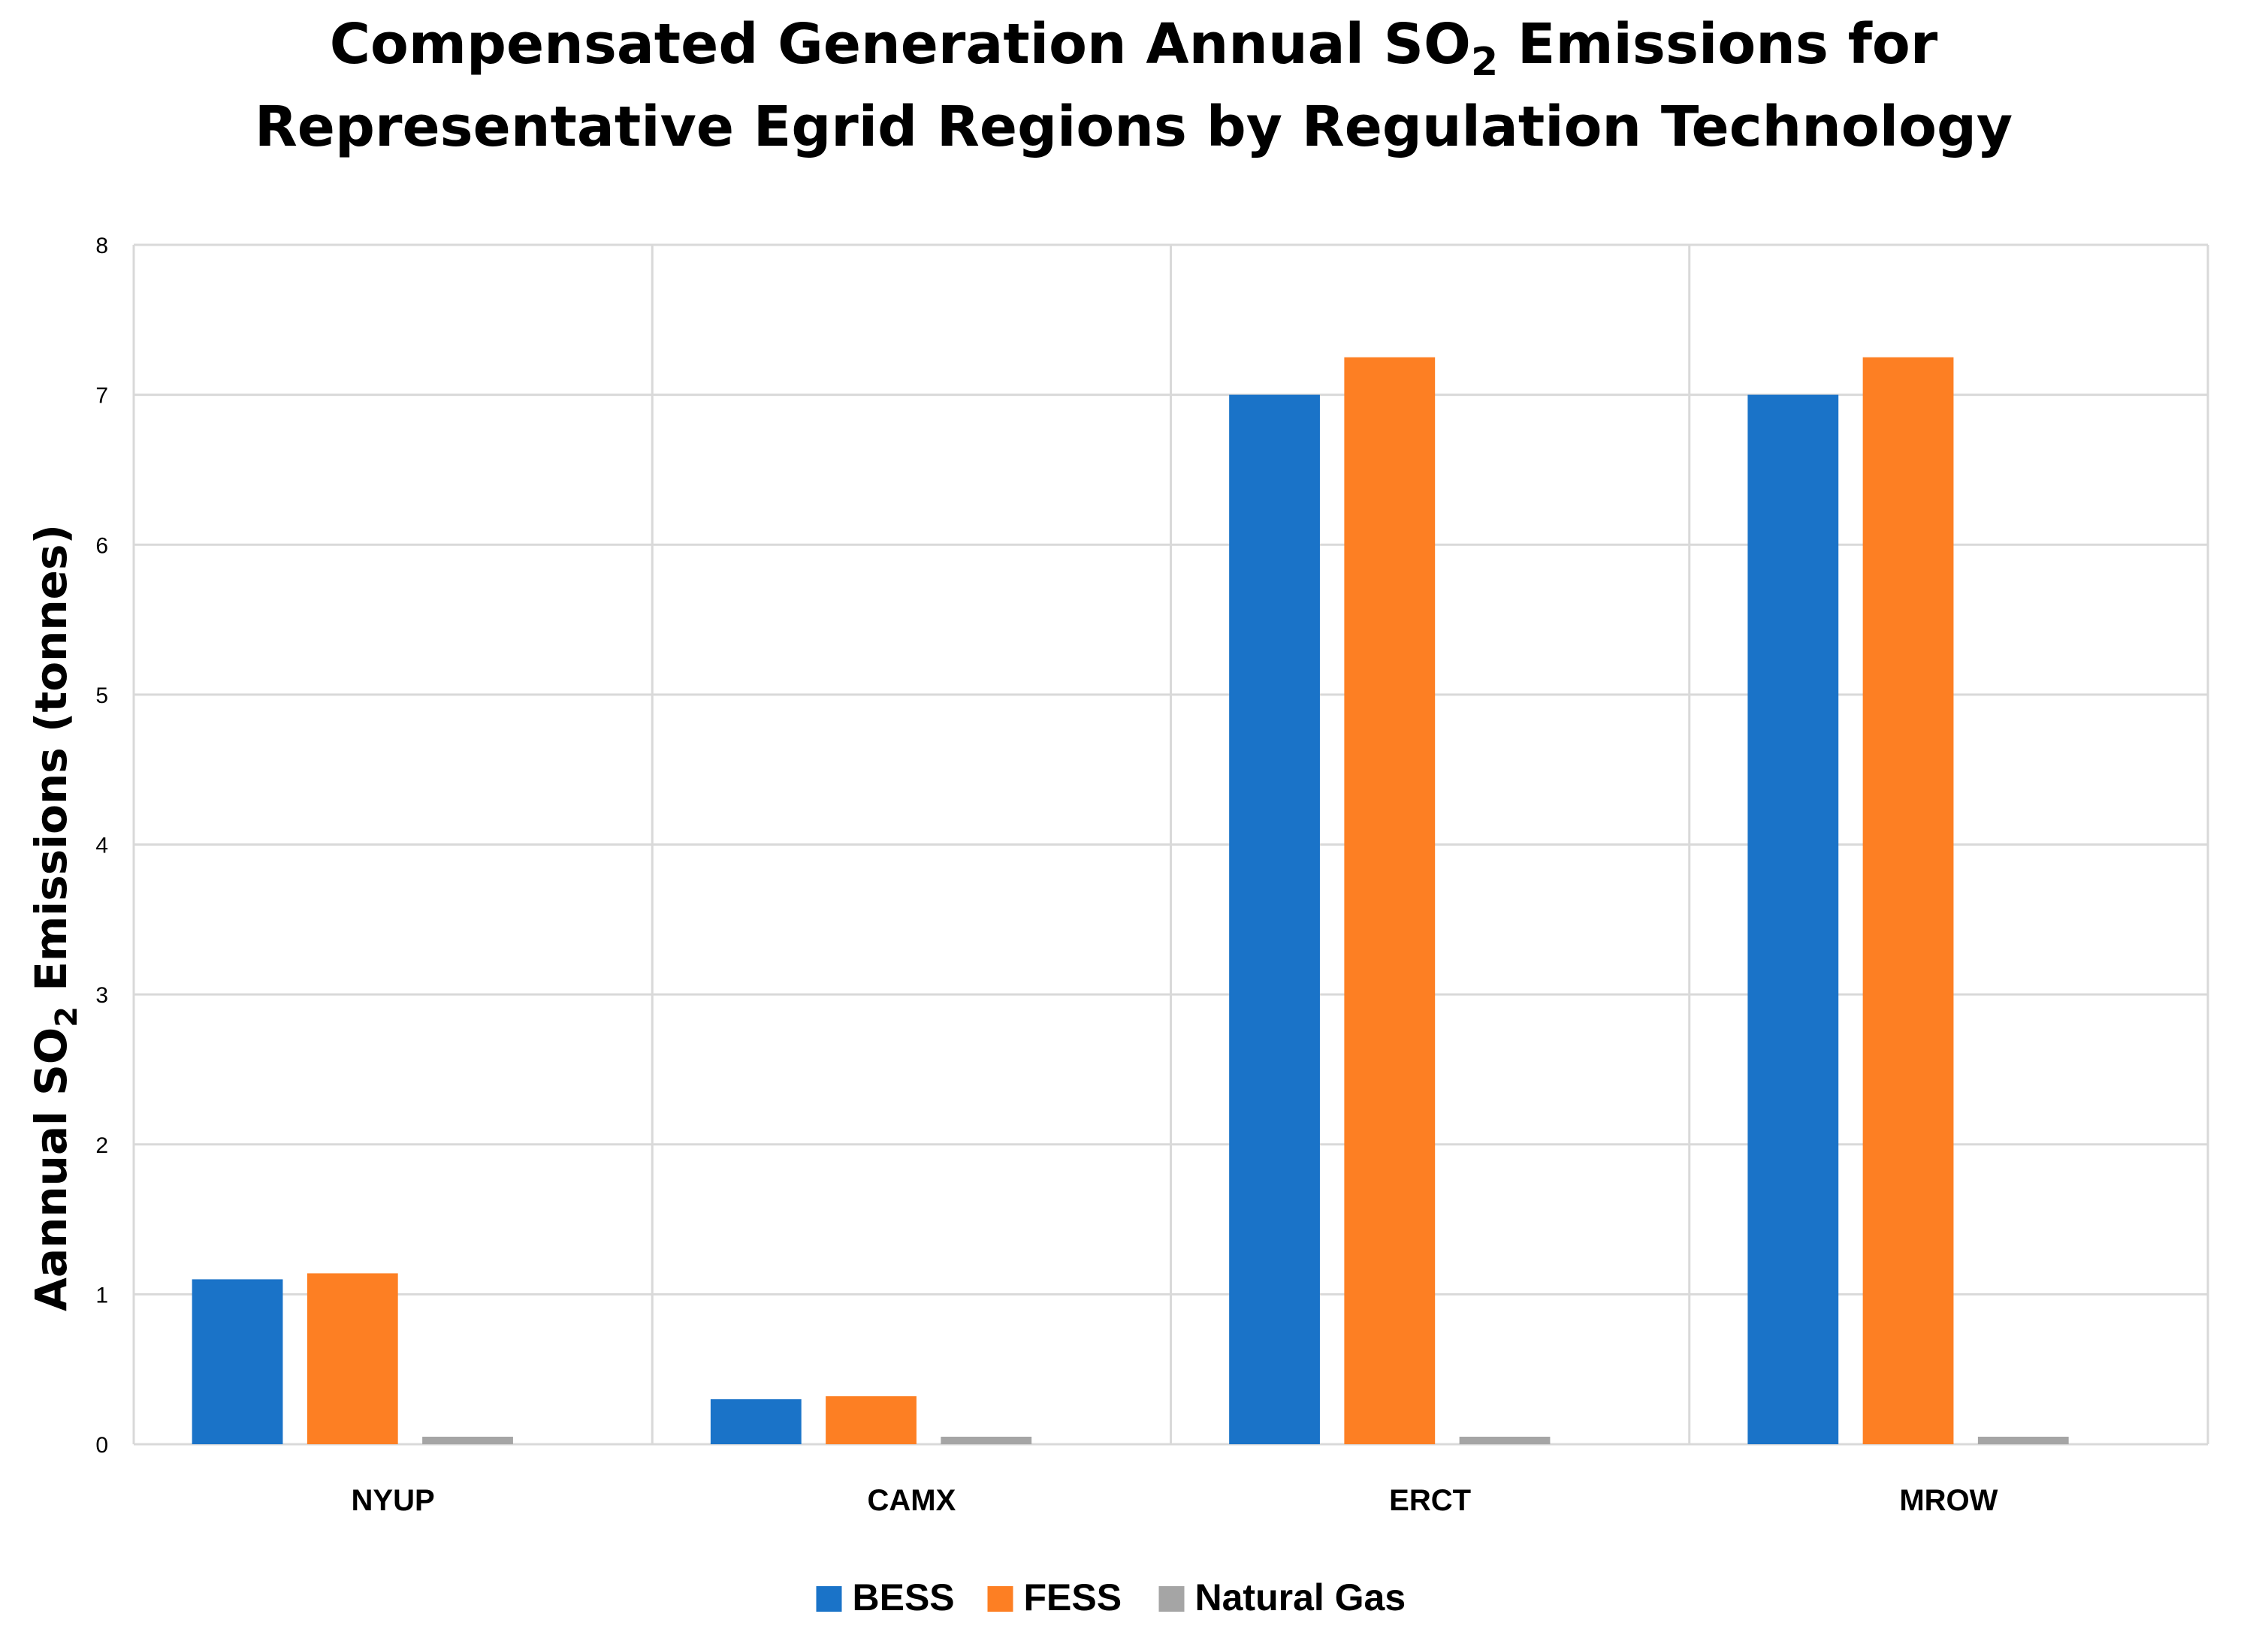 The image size is (2268, 1647). Describe the element at coordinates (102, 1445) in the screenshot. I see `y-tick-label: 0` at that location.